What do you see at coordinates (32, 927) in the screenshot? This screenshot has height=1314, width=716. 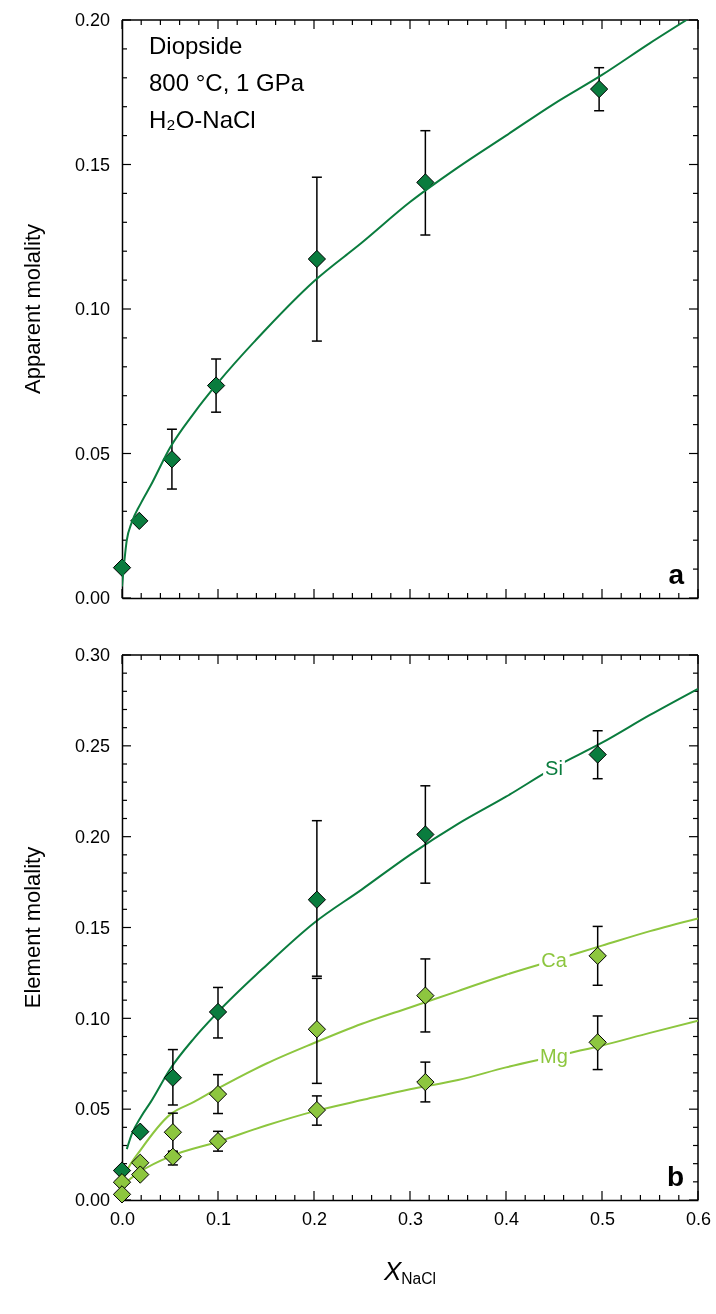 I see `y-axis-title: Element molality` at bounding box center [32, 927].